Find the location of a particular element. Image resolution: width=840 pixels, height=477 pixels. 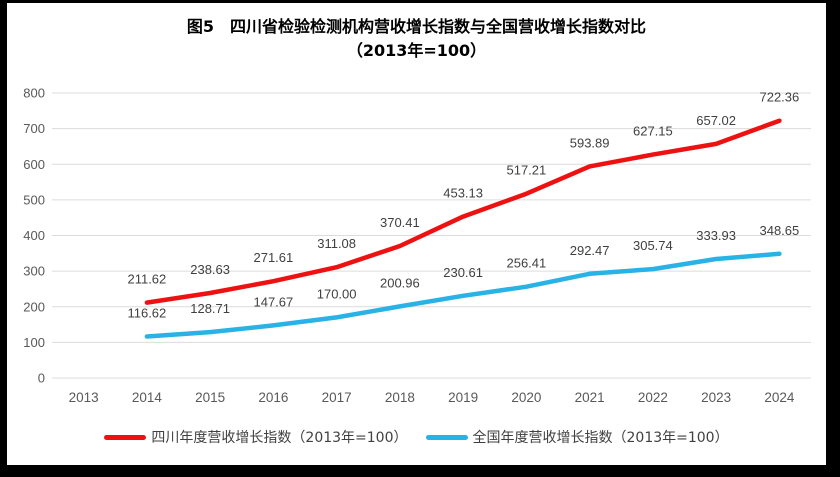

x-axis-tick-label: 2016 is located at coordinates (273, 397).